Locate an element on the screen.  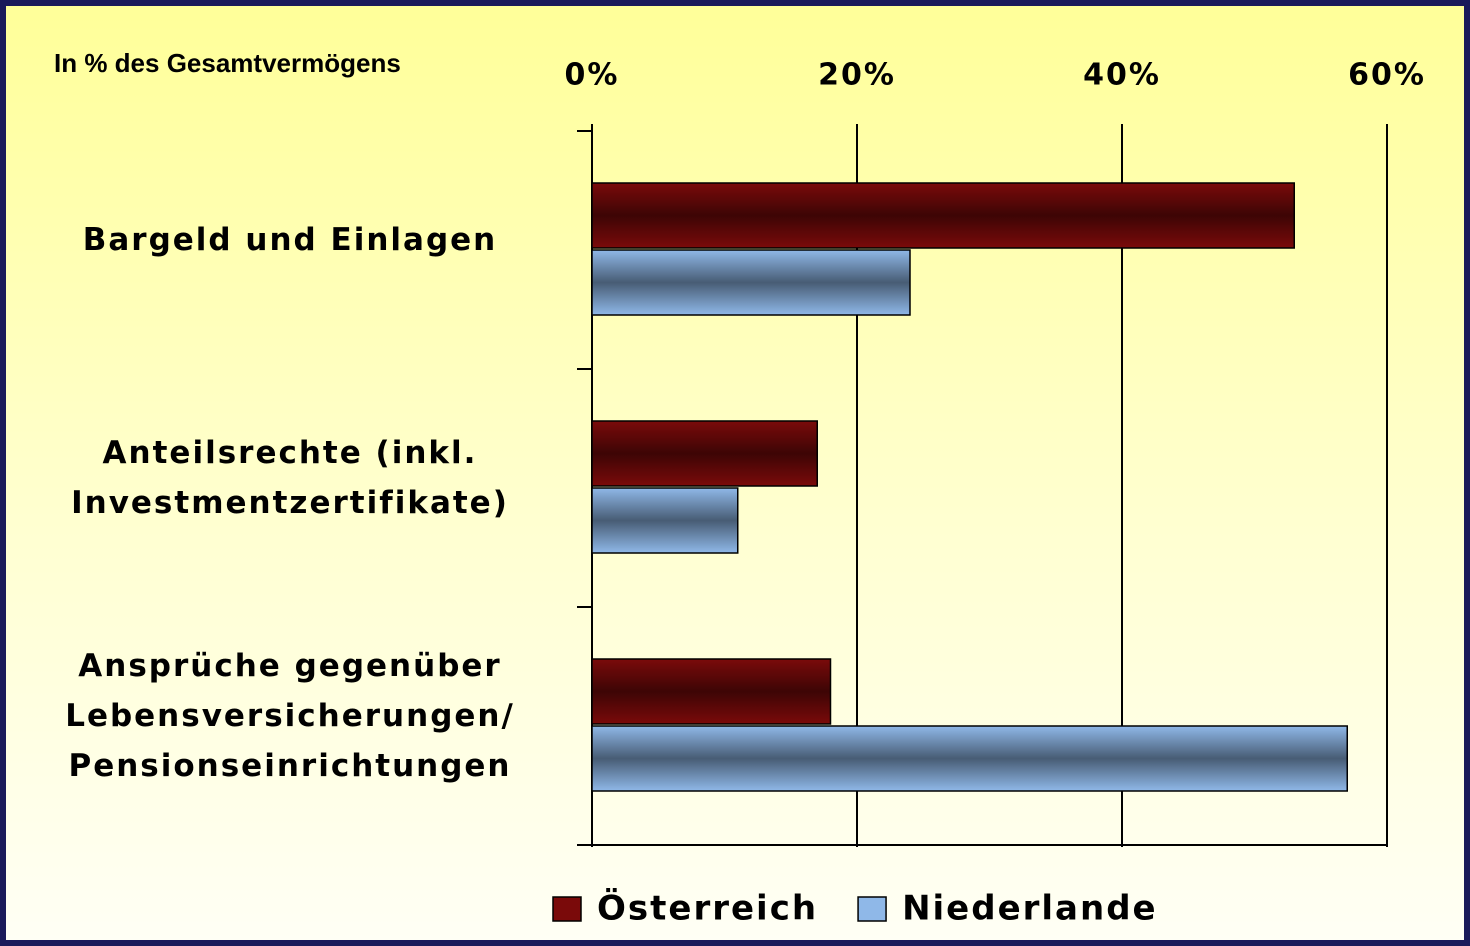
y-tick-label: Bargeld und Einlagen is located at coordinates (290, 240).